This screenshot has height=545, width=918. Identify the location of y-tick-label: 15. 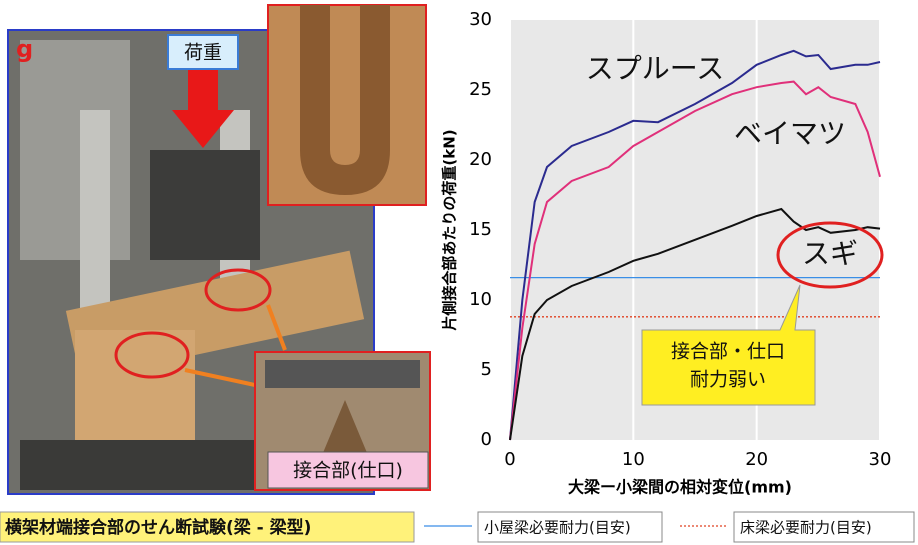
(480, 229).